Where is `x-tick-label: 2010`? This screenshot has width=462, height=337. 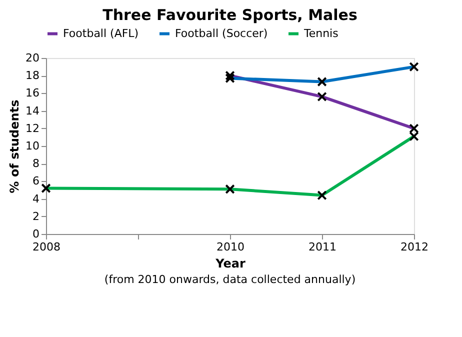
x-tick-label: 2010 is located at coordinates (230, 247).